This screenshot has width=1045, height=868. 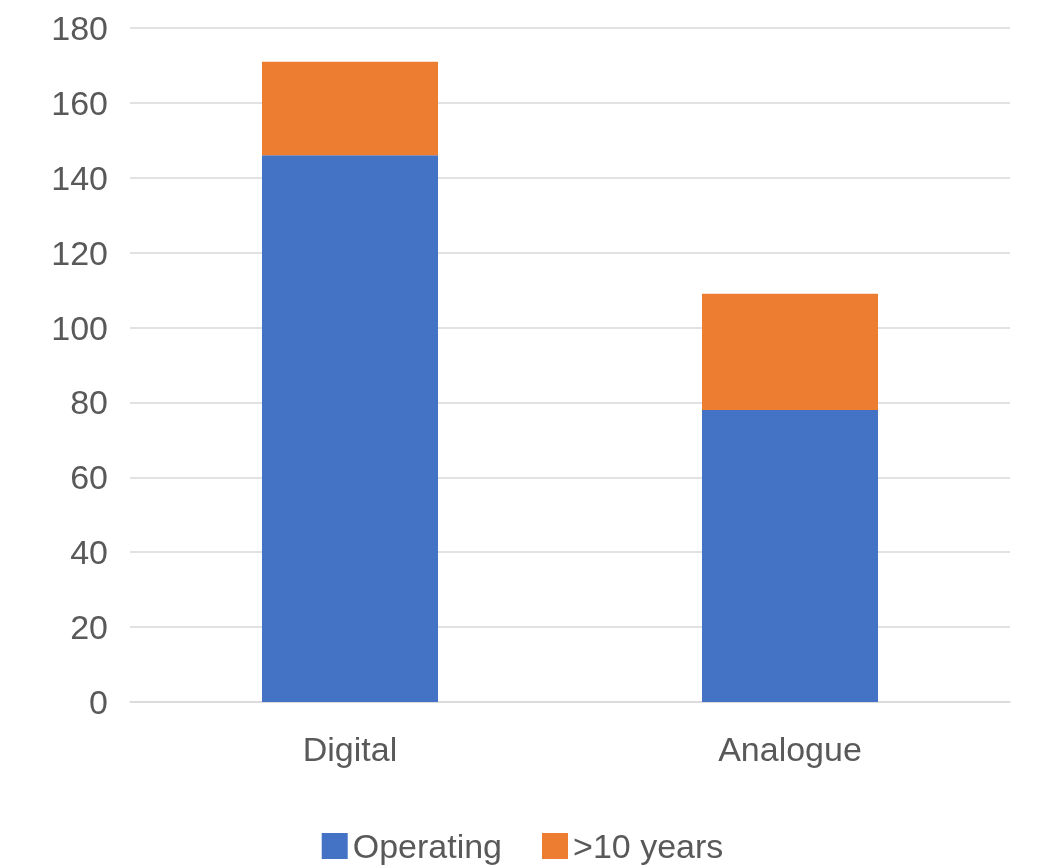 What do you see at coordinates (79, 102) in the screenshot?
I see `y-tick-label: 160` at bounding box center [79, 102].